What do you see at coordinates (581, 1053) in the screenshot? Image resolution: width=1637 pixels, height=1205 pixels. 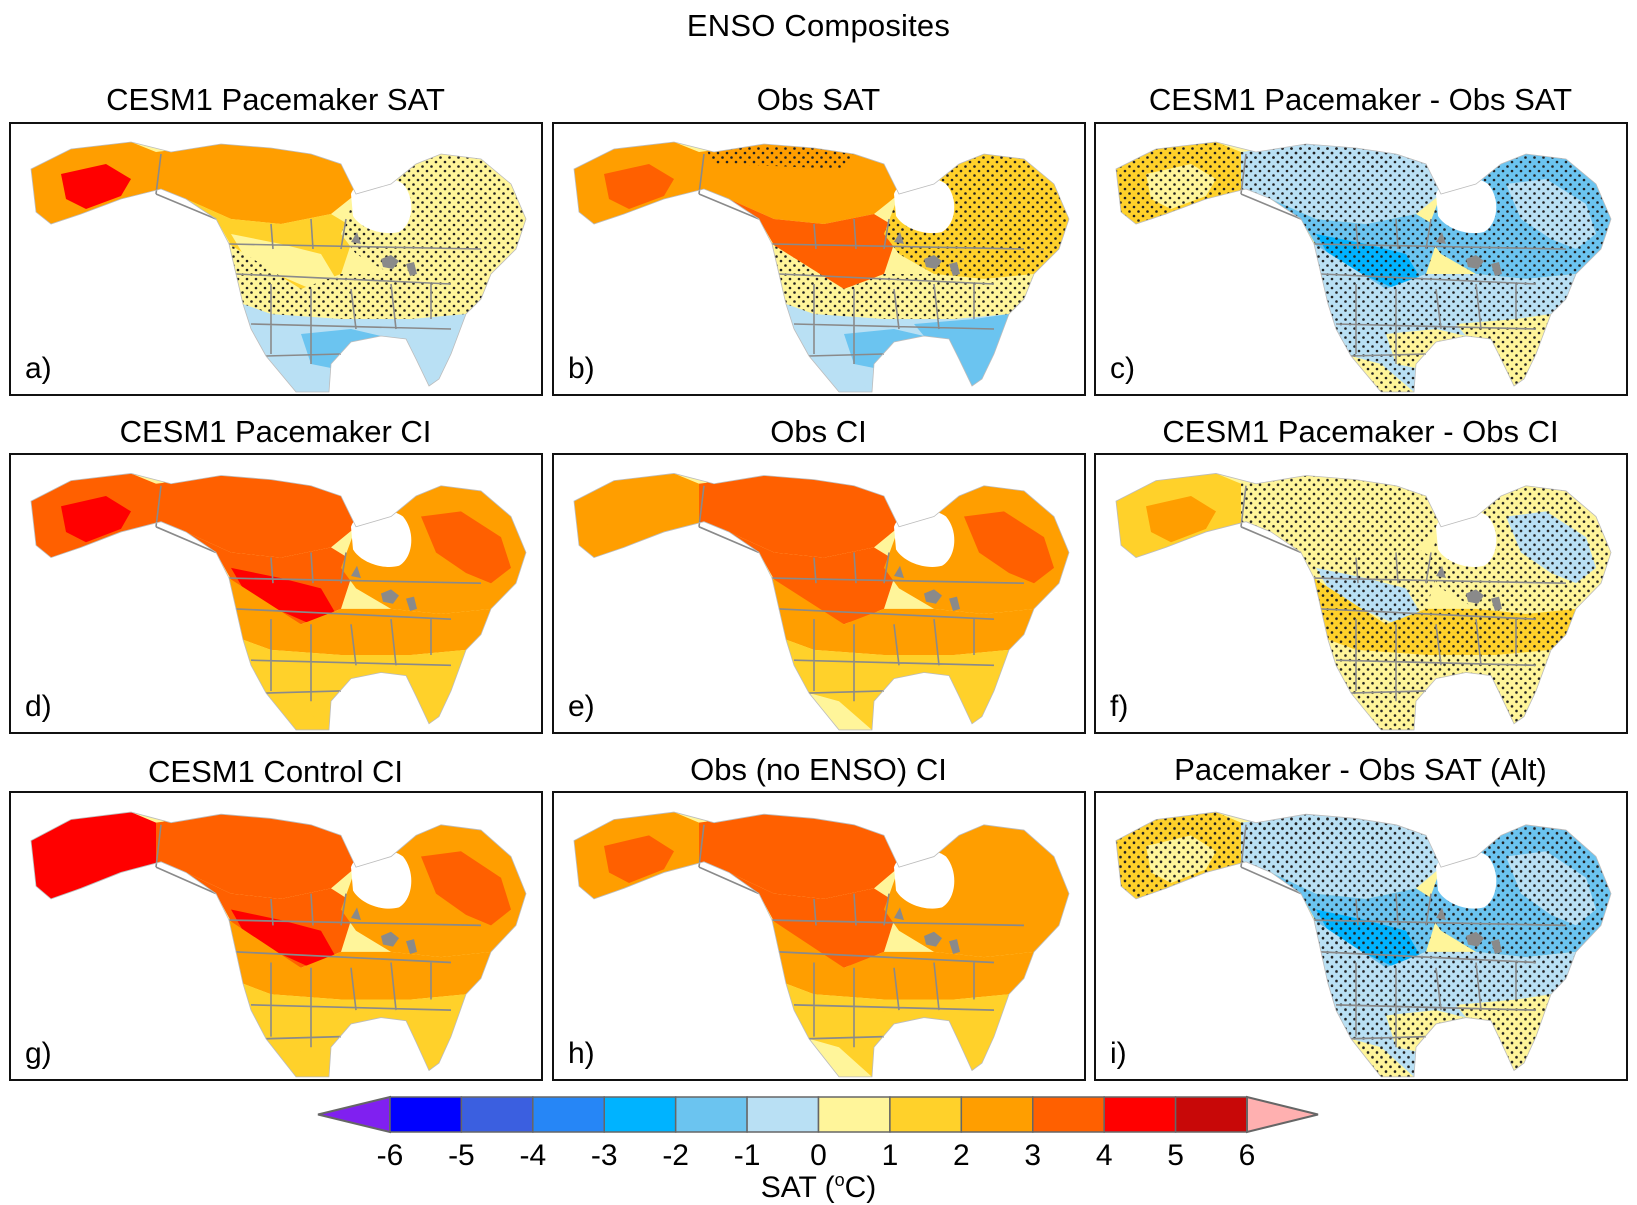 I see `panel-label-h: h)` at bounding box center [581, 1053].